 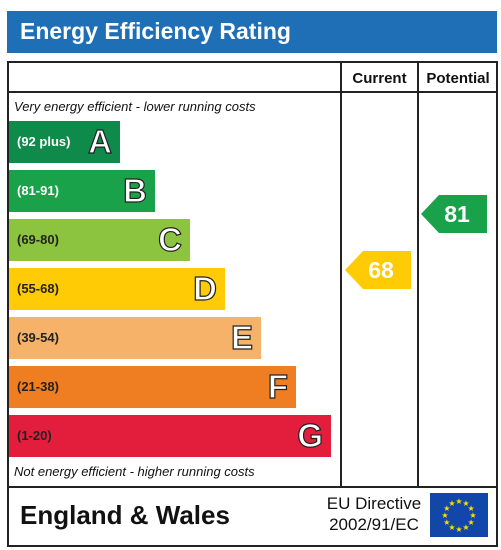 I want to click on current-arrow-shape, so click(x=378, y=270).